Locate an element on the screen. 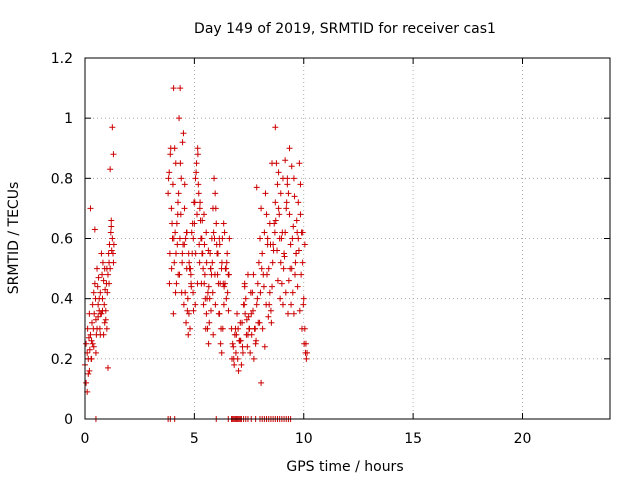 This screenshot has height=480, width=640. y-tick-label: 0 is located at coordinates (68, 420).